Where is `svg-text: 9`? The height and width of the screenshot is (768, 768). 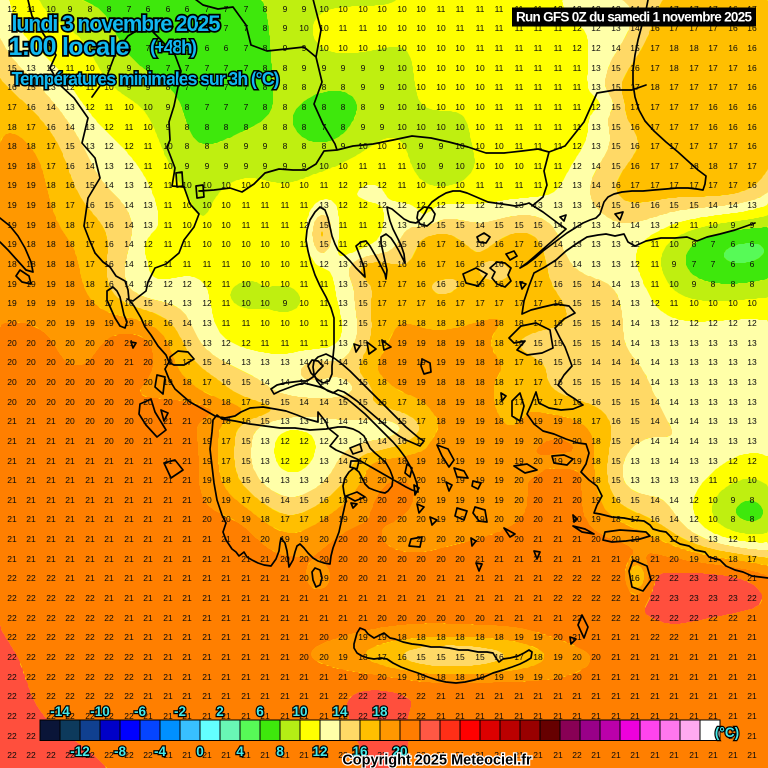
svg-text: 9 is located at coordinates (246, 146).